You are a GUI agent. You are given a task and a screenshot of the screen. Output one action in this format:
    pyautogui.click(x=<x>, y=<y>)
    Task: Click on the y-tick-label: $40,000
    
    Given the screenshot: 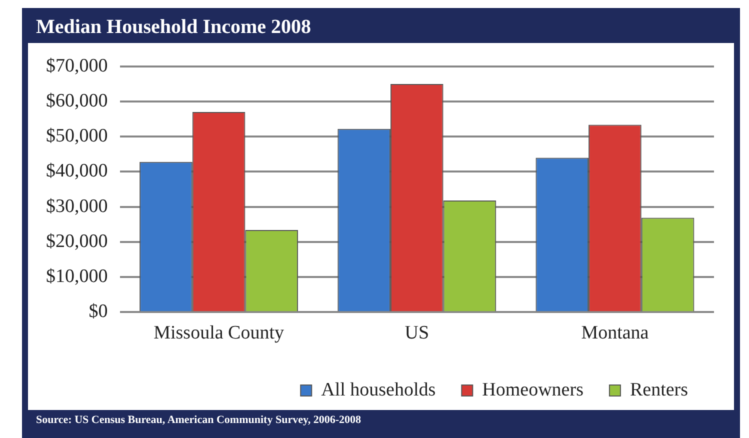 What is the action you would take?
    pyautogui.click(x=77, y=171)
    